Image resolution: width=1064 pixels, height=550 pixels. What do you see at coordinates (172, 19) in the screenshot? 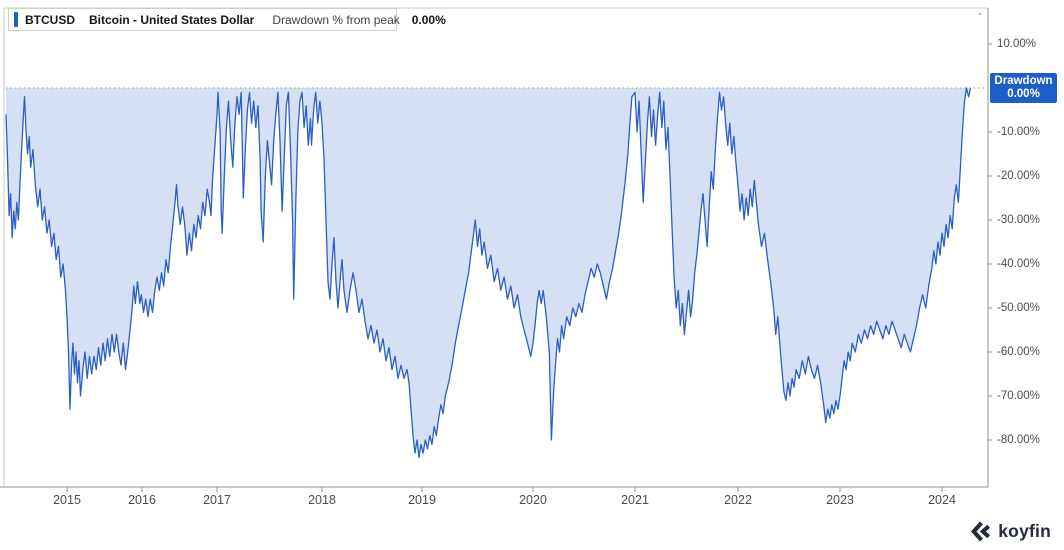
I see `security-name: Bitcoin - United States Dollar` at bounding box center [172, 19].